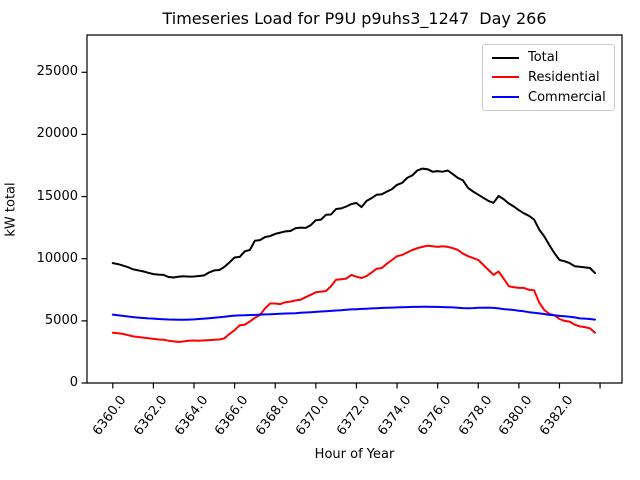 The height and width of the screenshot is (480, 640). Describe the element at coordinates (505, 77) in the screenshot. I see `residential-line-sample` at that location.